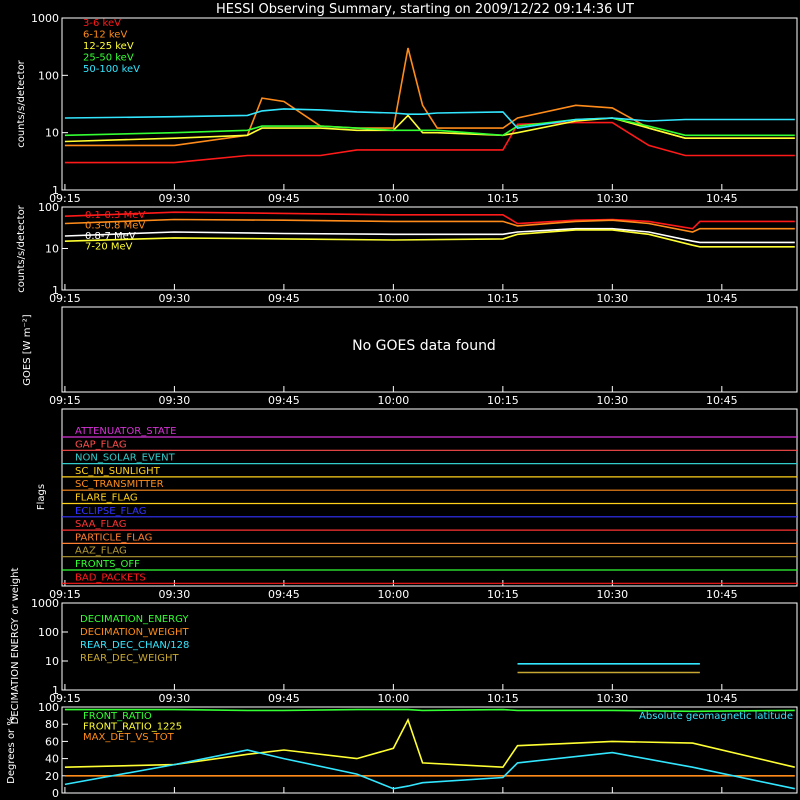 The width and height of the screenshot is (800, 800). I want to click on goes-panel-frame, so click(429, 349).